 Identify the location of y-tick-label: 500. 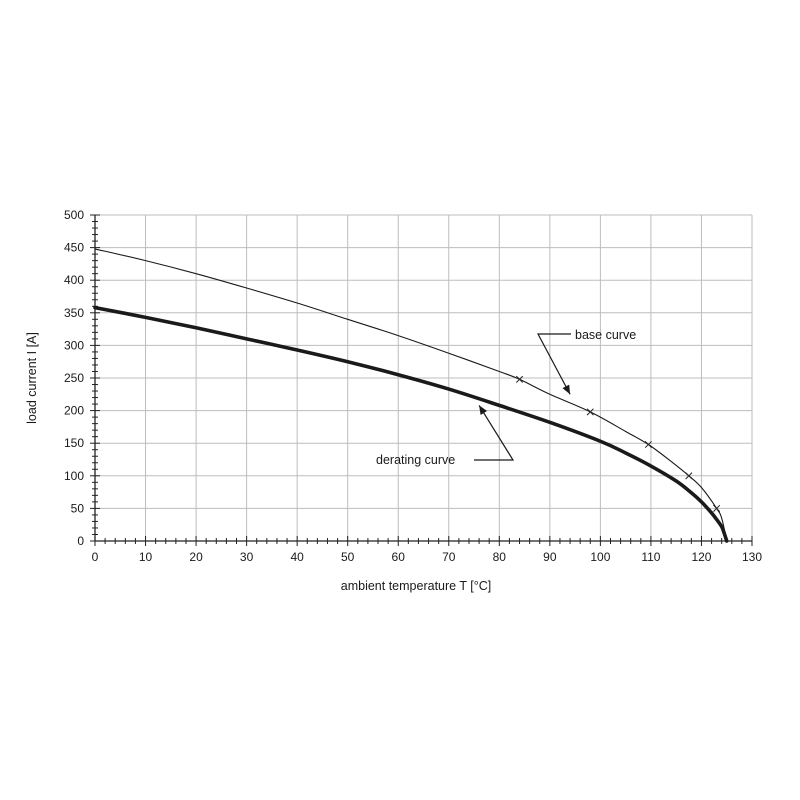
(74, 215).